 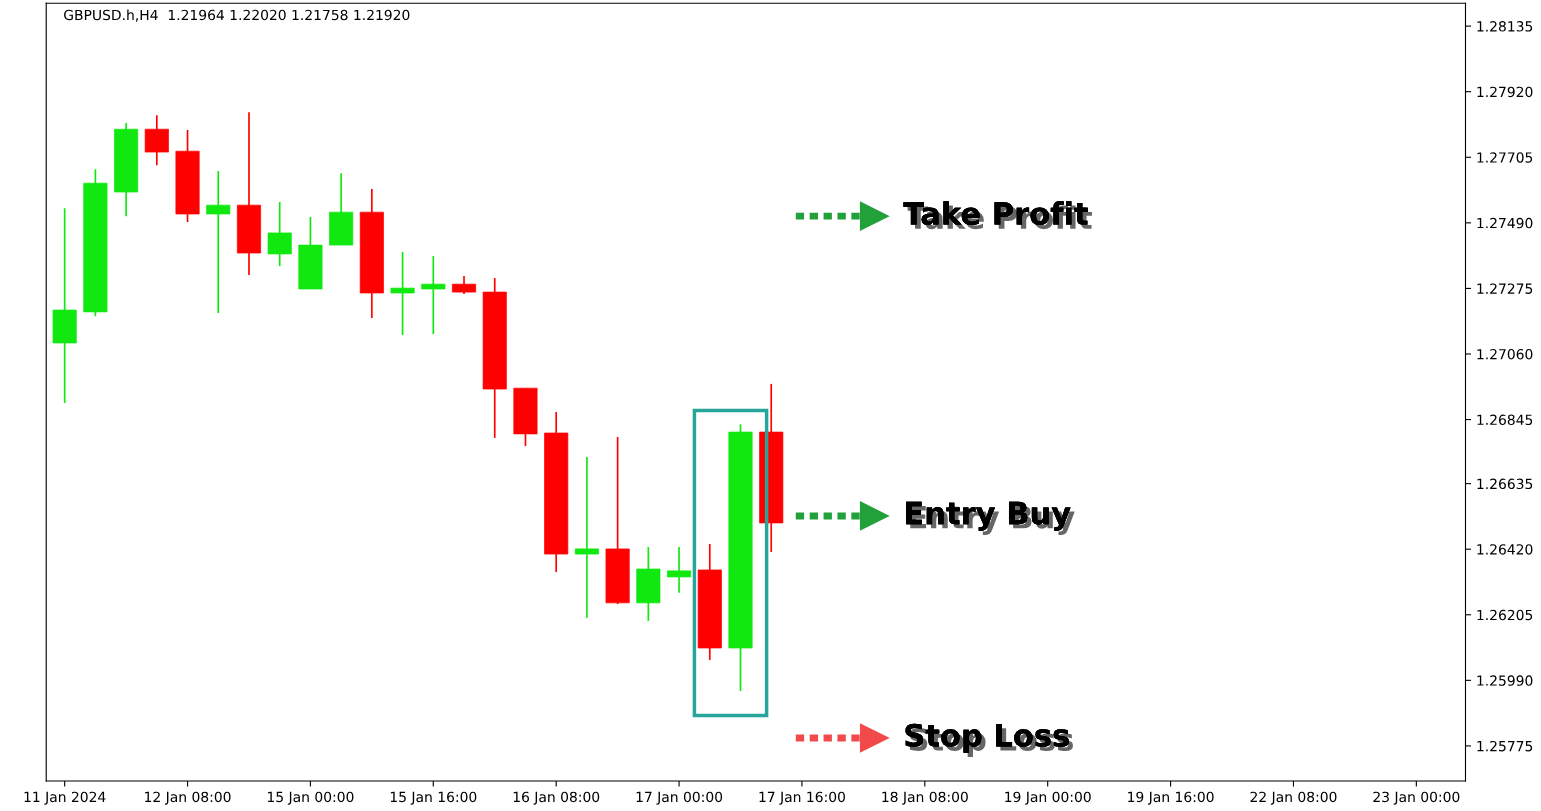 I want to click on ref-line-label: Take Profit, so click(x=998, y=215).